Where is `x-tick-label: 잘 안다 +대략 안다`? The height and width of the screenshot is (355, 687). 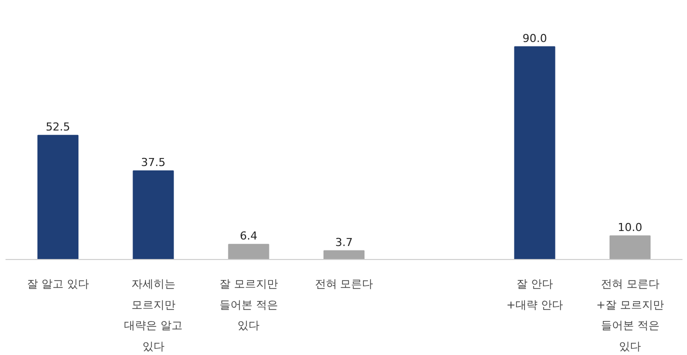
x-tick-label: 잘 안다 +대략 안다 is located at coordinates (535, 295).